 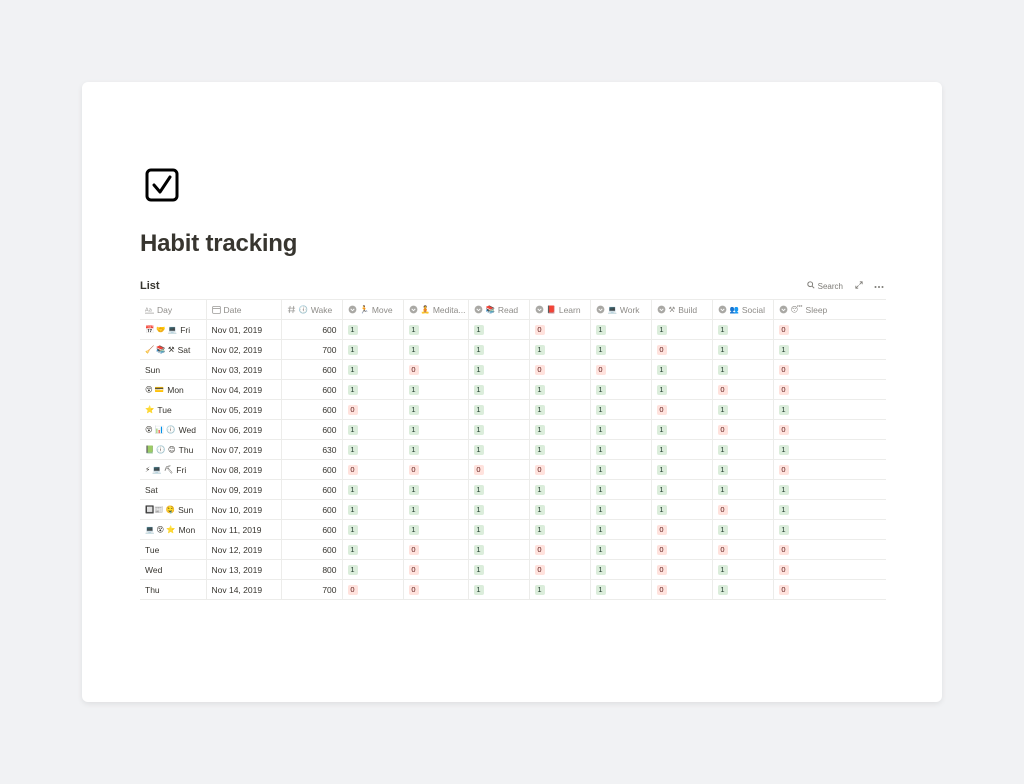 I want to click on day-cell: Wed, so click(x=173, y=569).